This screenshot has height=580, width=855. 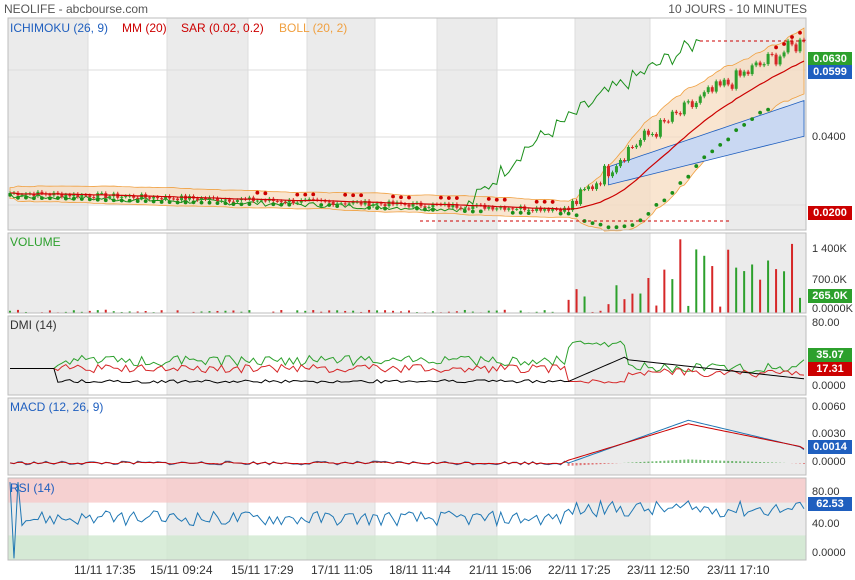 What do you see at coordinates (830, 504) in the screenshot?
I see `rsi-badge: 62.53` at bounding box center [830, 504].